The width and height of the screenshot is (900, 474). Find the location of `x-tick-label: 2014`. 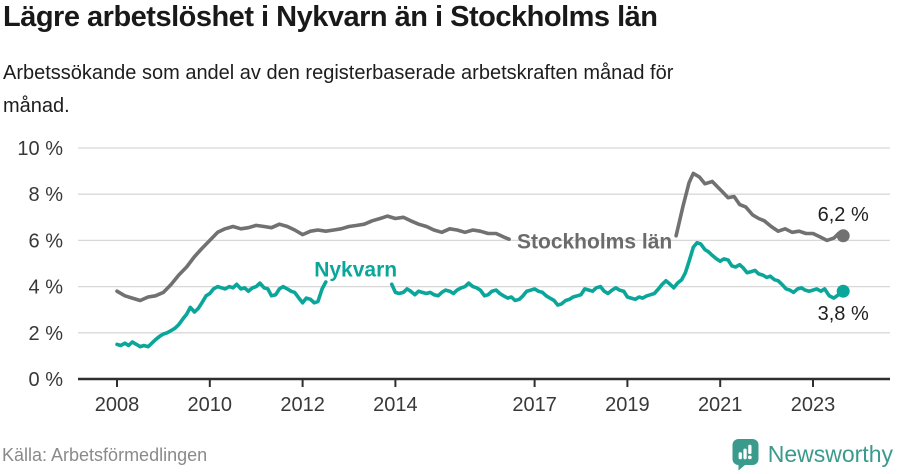

x-tick-label: 2014 is located at coordinates (395, 405).